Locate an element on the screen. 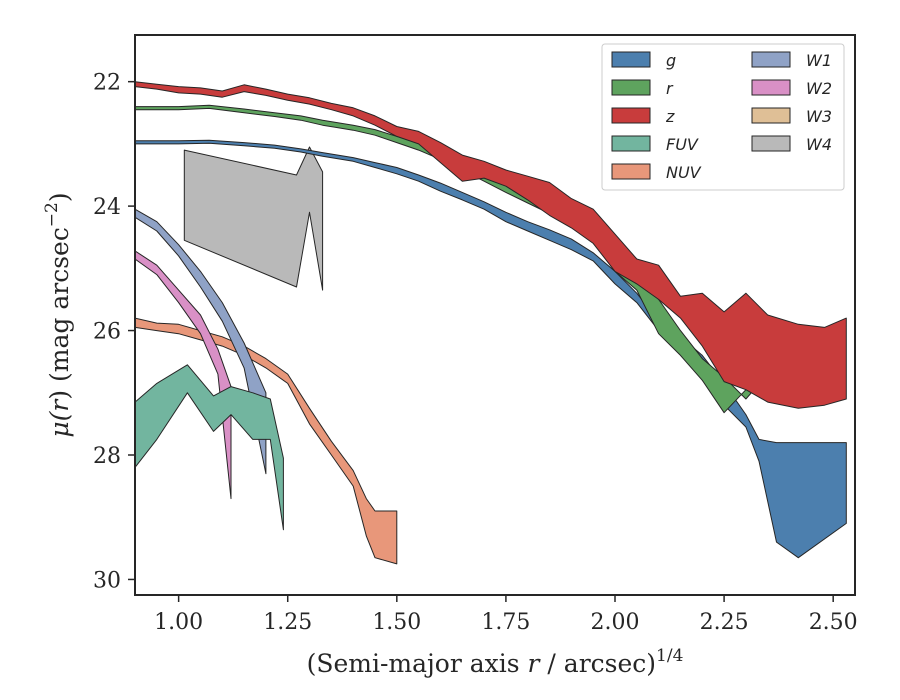 The image size is (900, 700). x-tick-label: 2.50 is located at coordinates (833, 622).